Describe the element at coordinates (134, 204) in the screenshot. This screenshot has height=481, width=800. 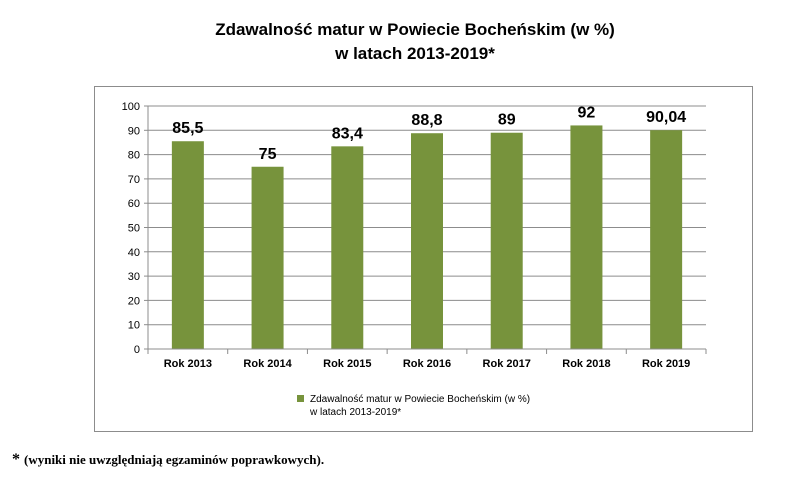
I see `y-tick-label: 60` at that location.